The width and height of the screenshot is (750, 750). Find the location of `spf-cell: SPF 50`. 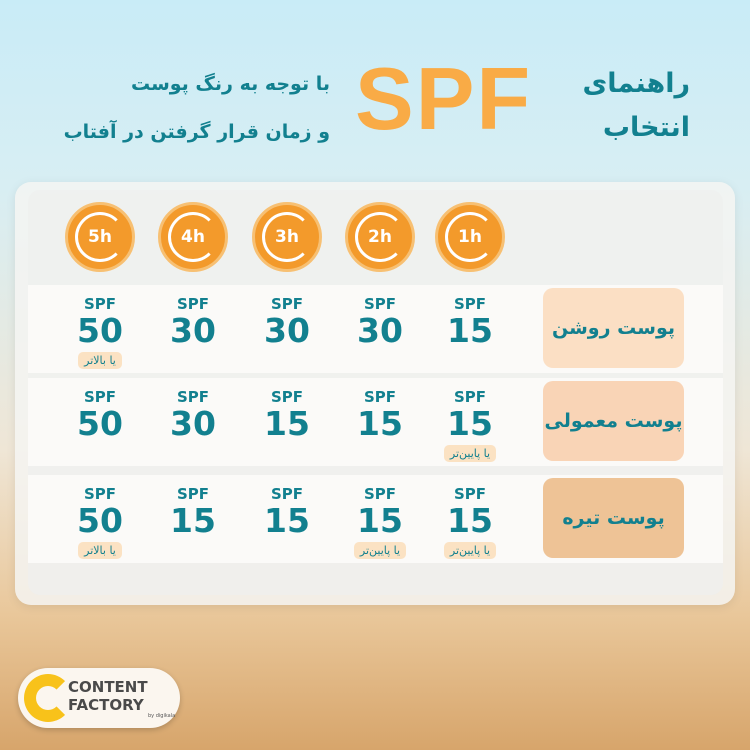

spf-cell: SPF 50 is located at coordinates (100, 415).